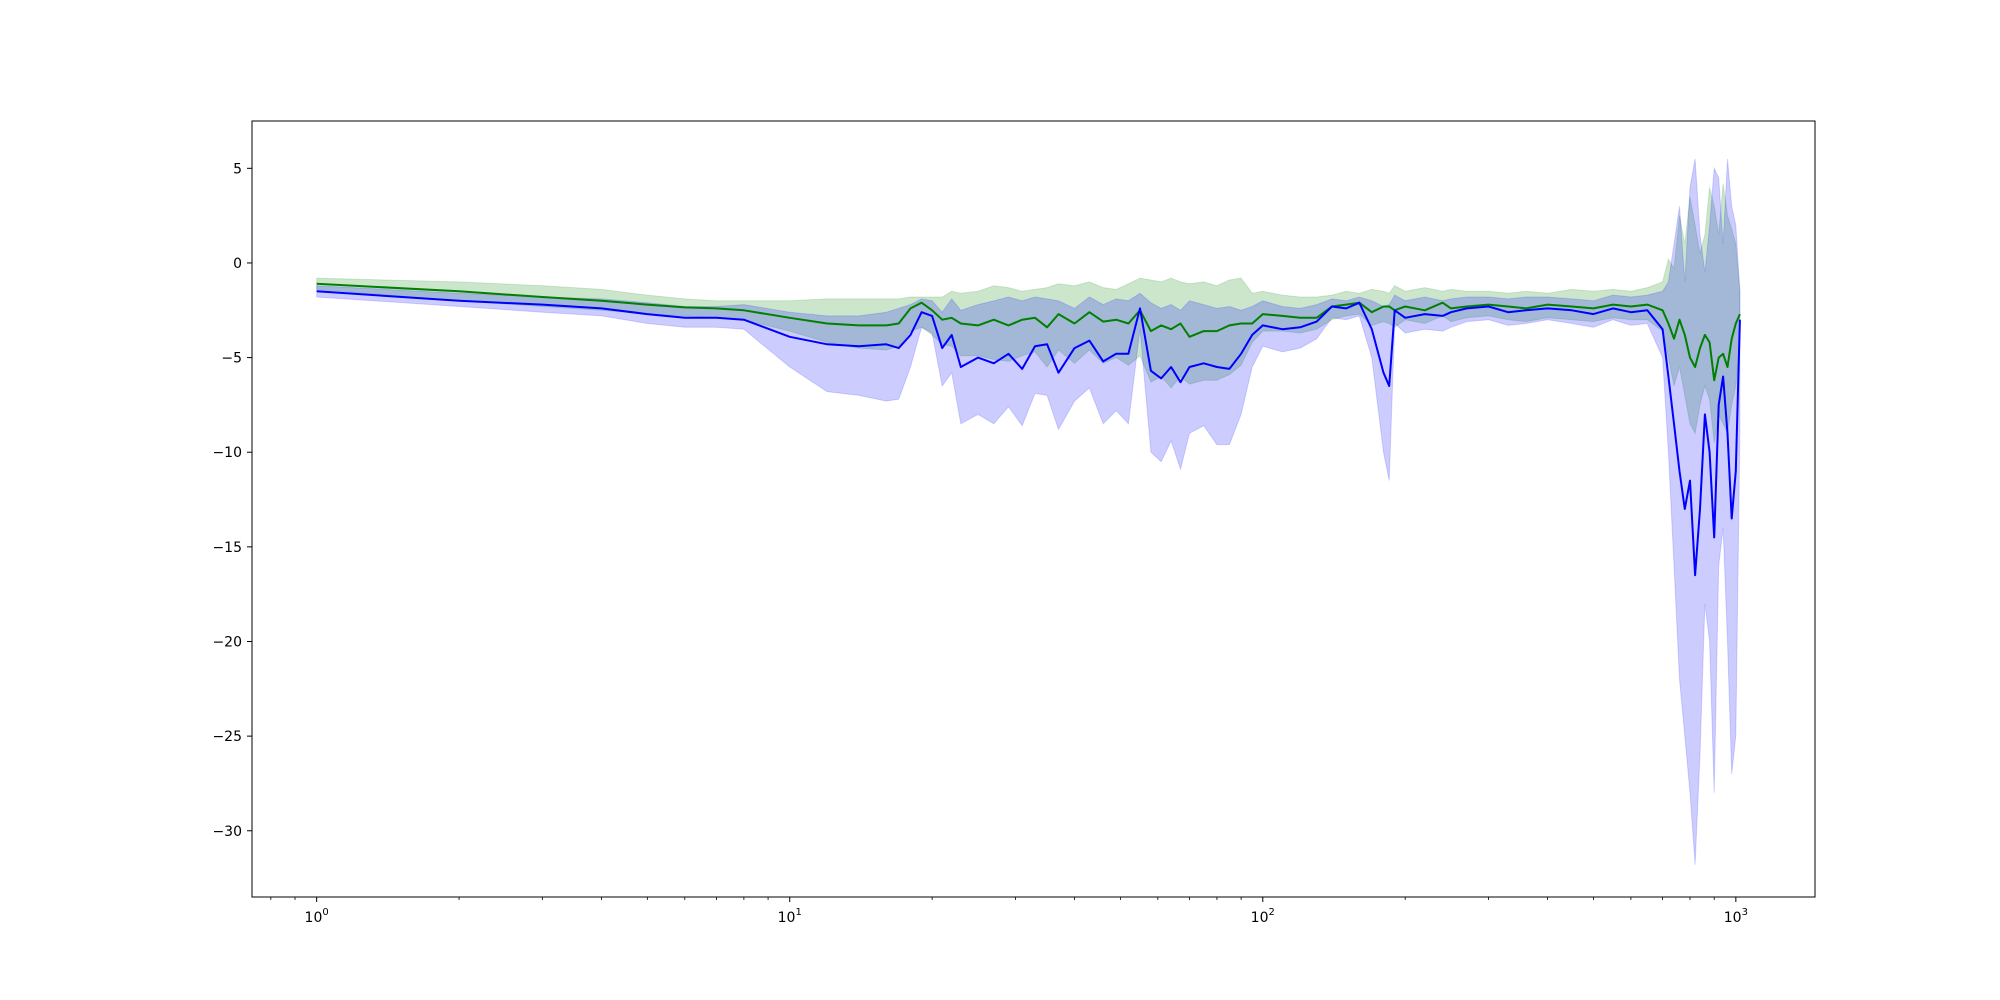 The height and width of the screenshot is (1000, 2000). I want to click on y-axis: 5 0 −5 −10 −15 −20 −25 −30, so click(232, 500).